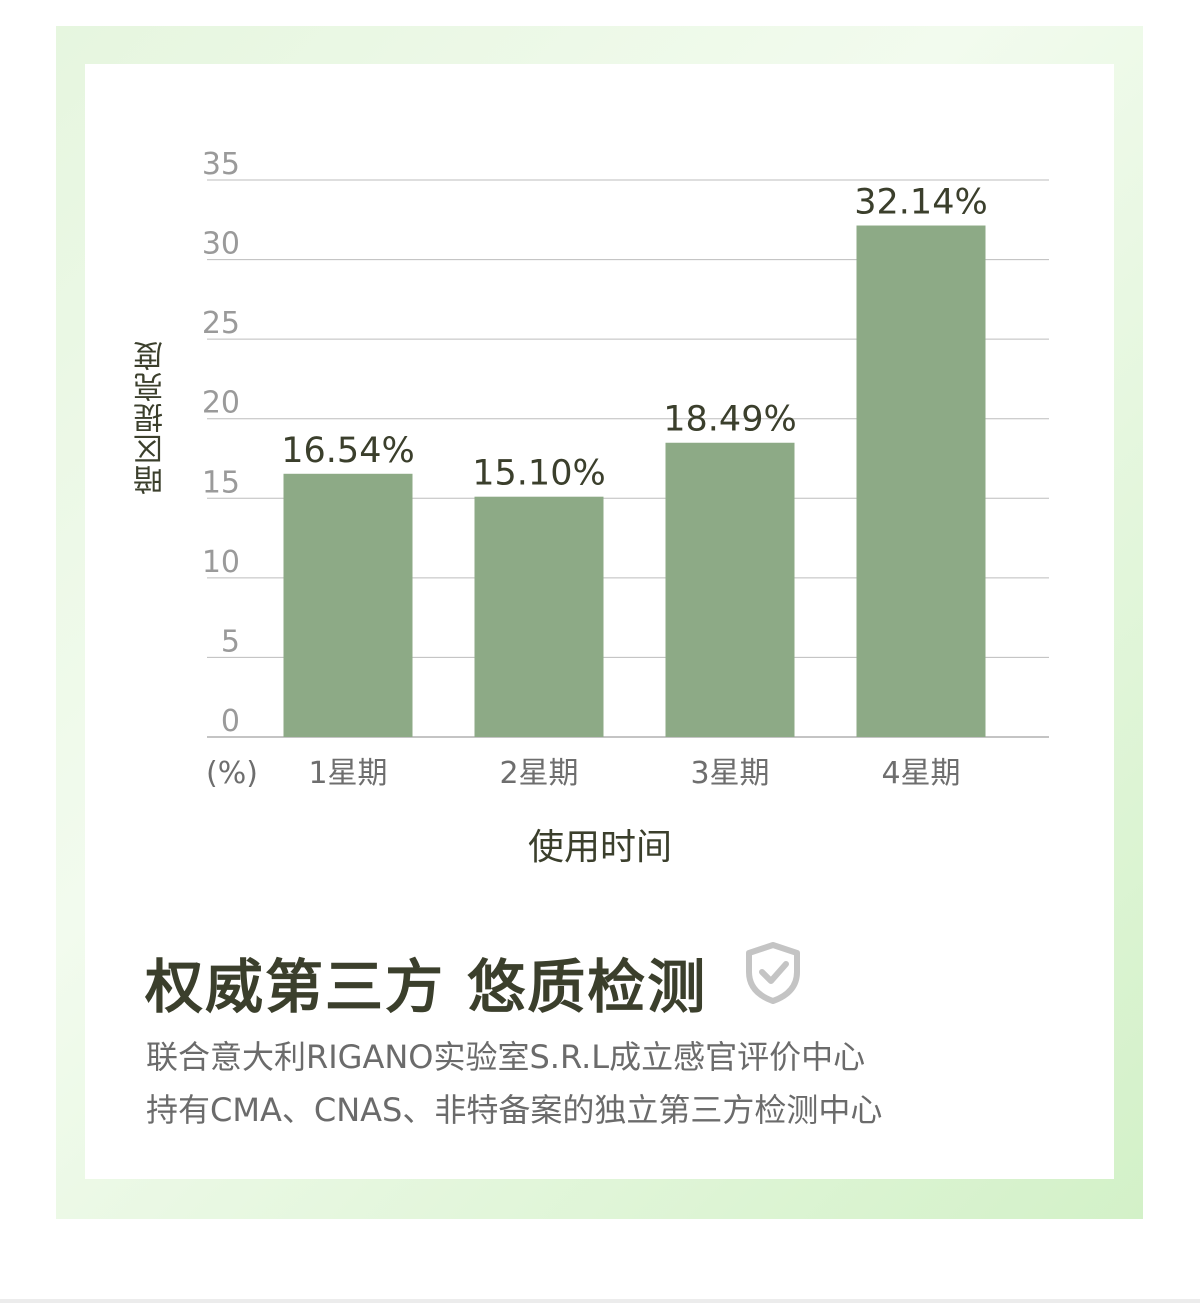 The height and width of the screenshot is (1303, 1200). What do you see at coordinates (506, 1057) in the screenshot?
I see `description-line-1: 联合意大利RIGANO实验室S.R.L成立感官评价中心` at bounding box center [506, 1057].